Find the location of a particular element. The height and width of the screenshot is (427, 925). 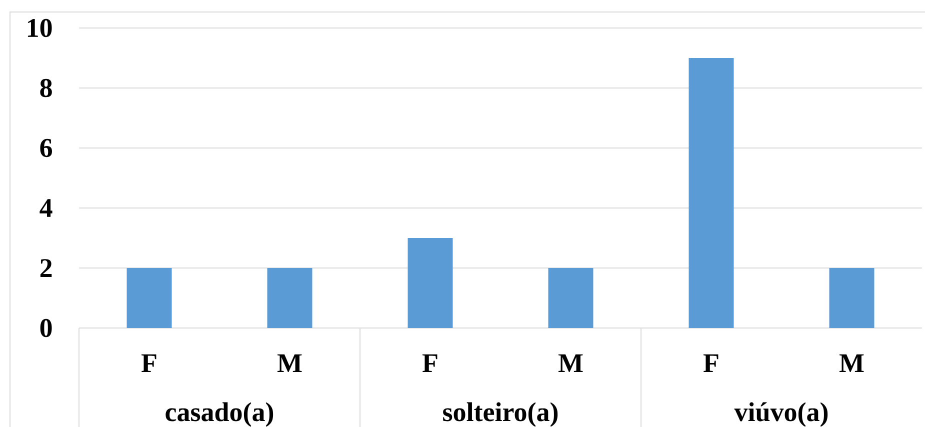

text: viúvo(a) is located at coordinates (781, 414).